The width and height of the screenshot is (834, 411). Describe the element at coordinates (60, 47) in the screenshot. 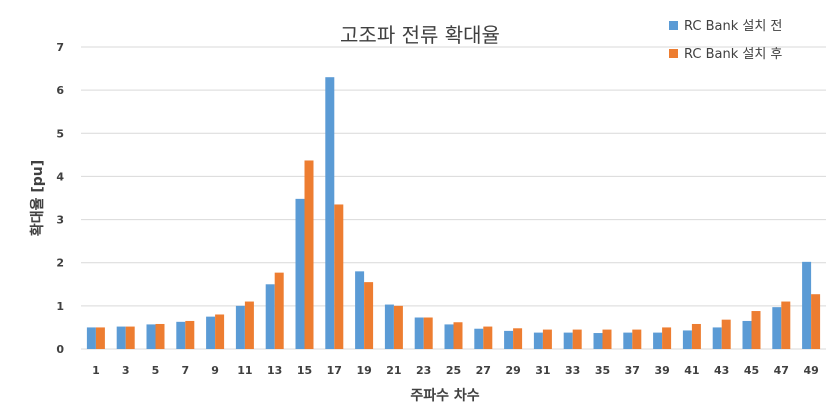

I see `y-tick-label: 7` at that location.